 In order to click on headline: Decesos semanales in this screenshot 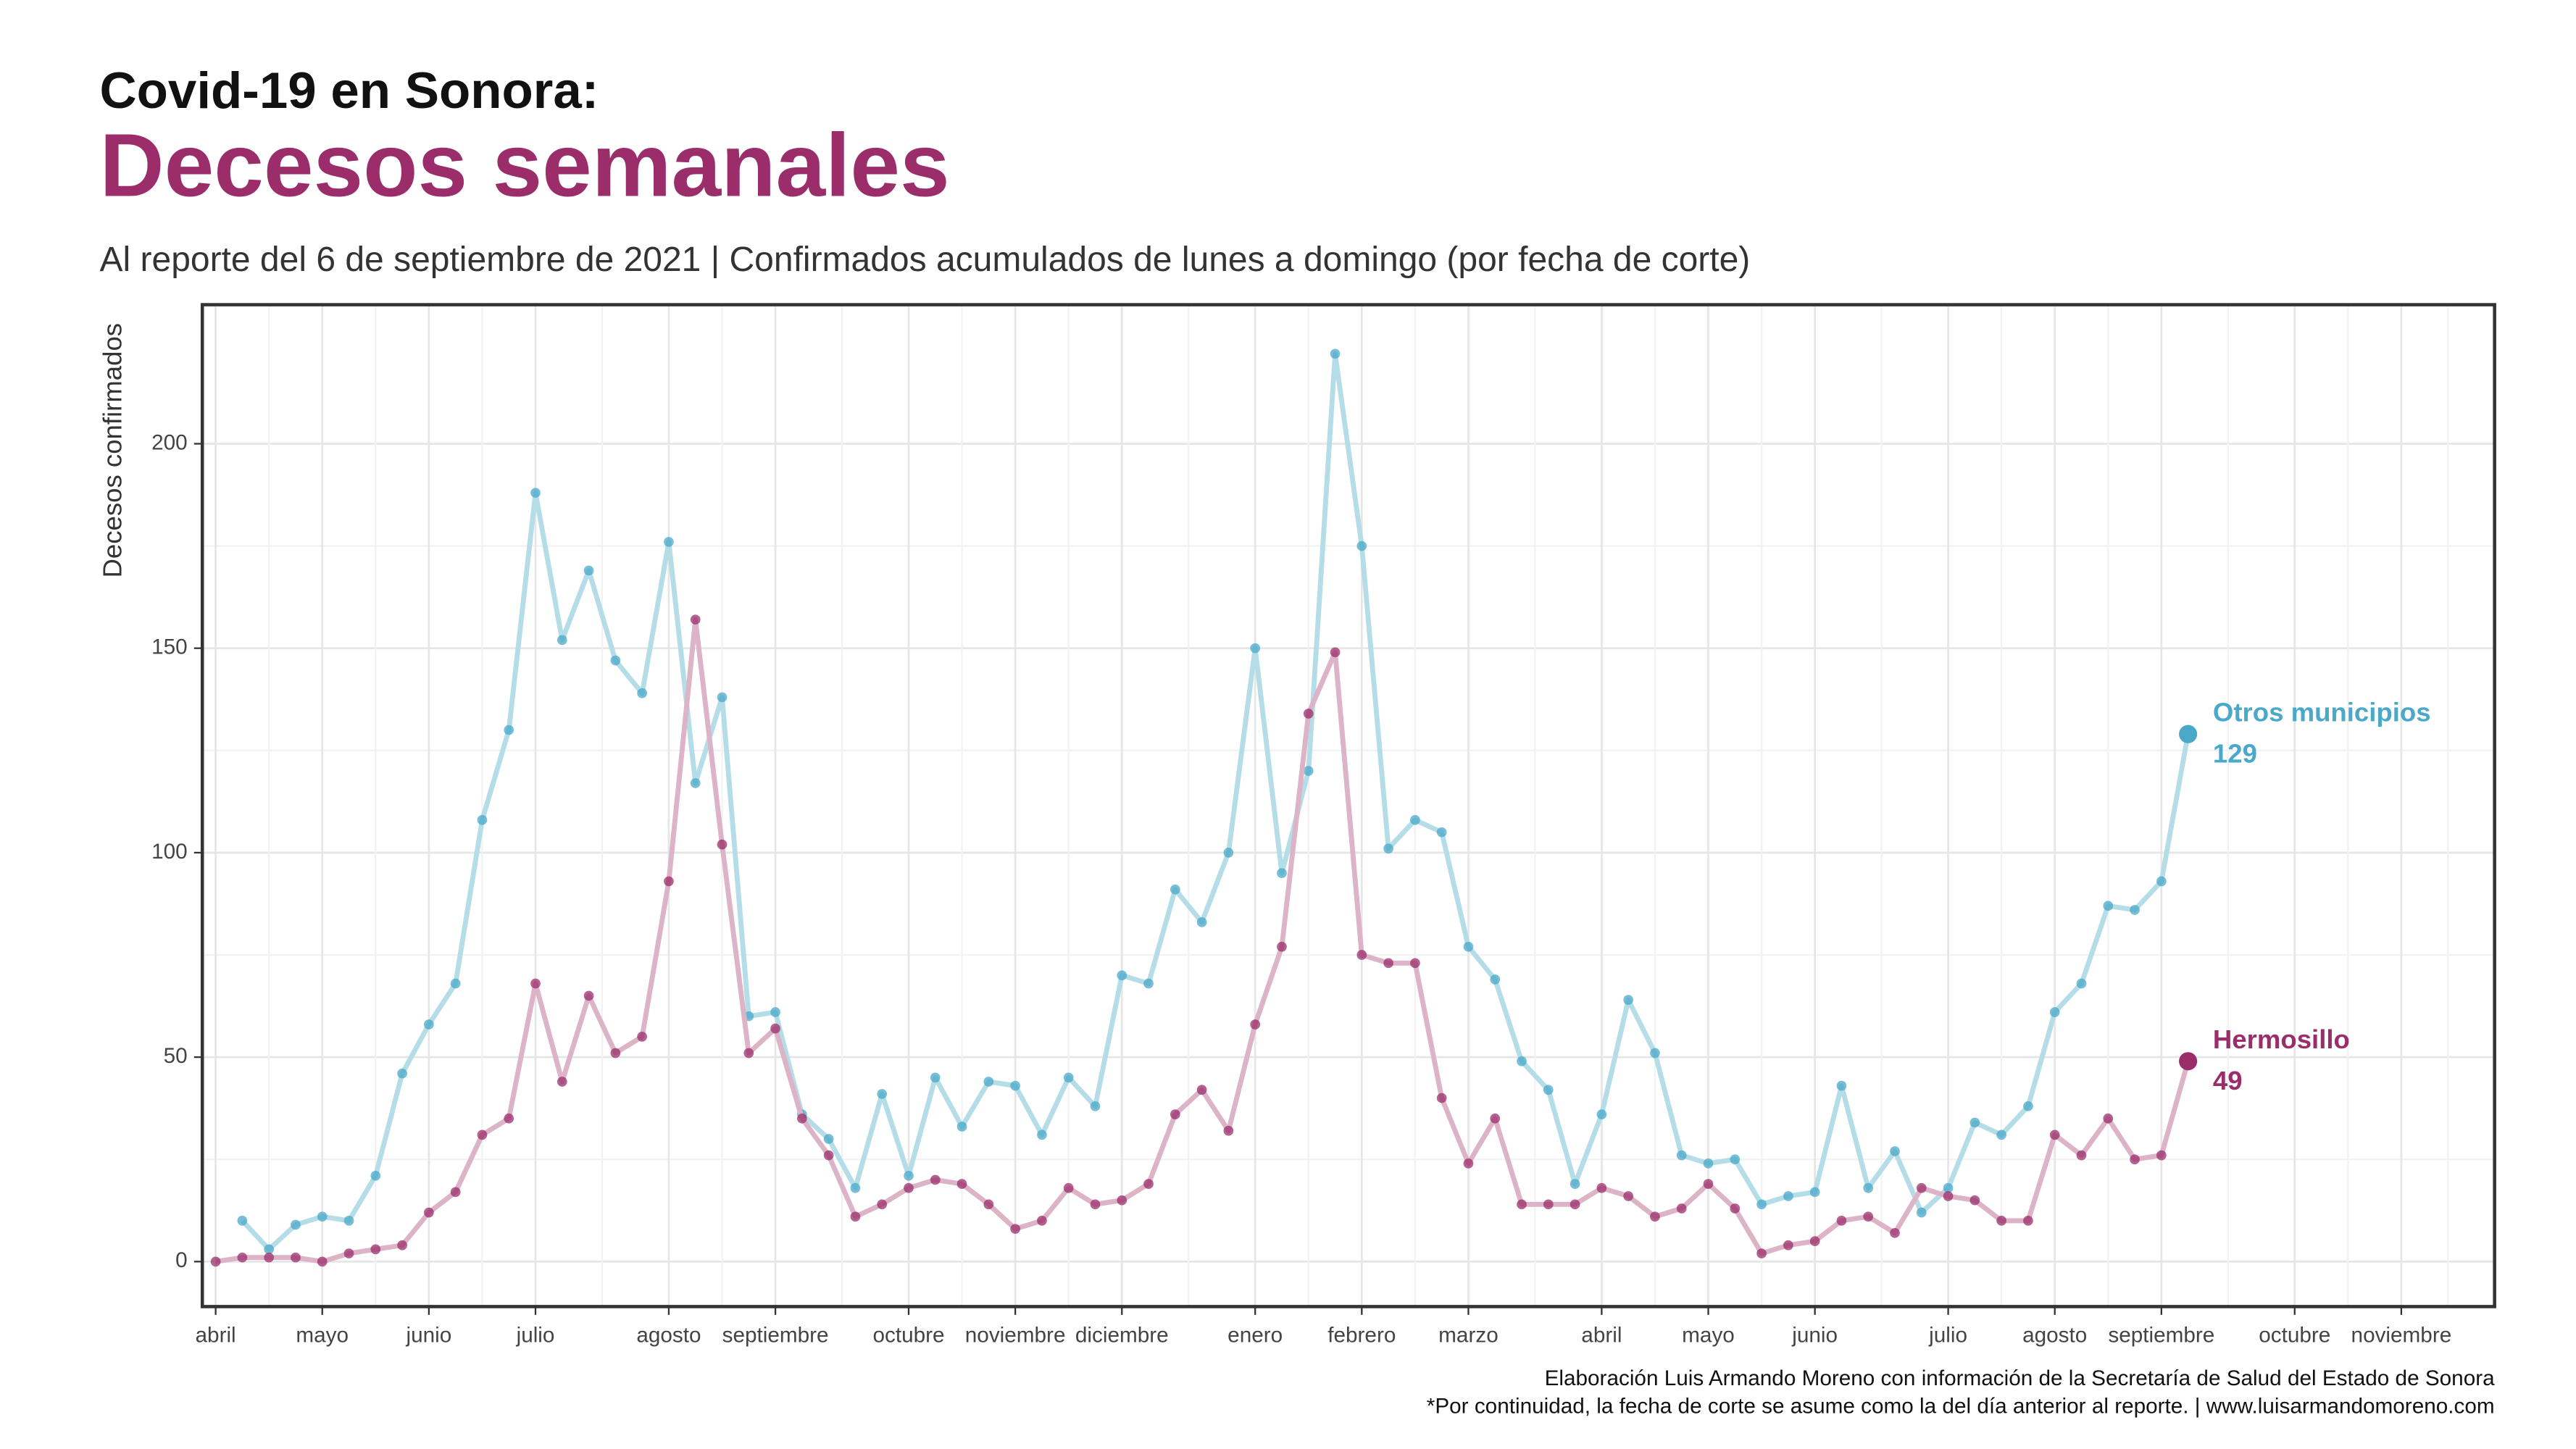, I will do `click(525, 165)`.